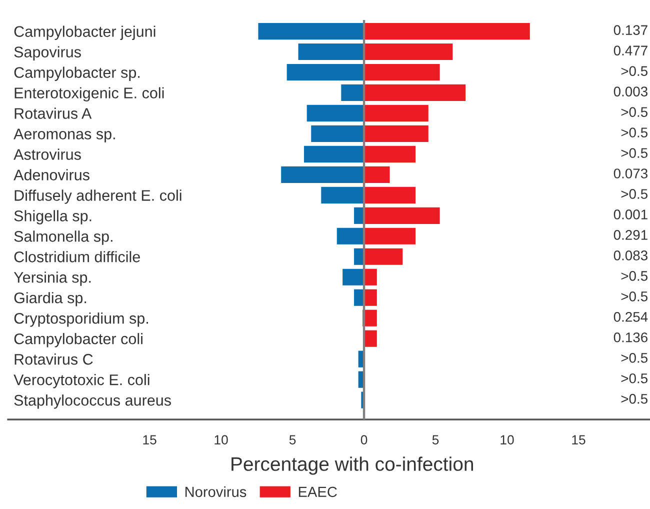 This screenshot has width=650, height=509. I want to click on annotation: 0.001, so click(631, 215).